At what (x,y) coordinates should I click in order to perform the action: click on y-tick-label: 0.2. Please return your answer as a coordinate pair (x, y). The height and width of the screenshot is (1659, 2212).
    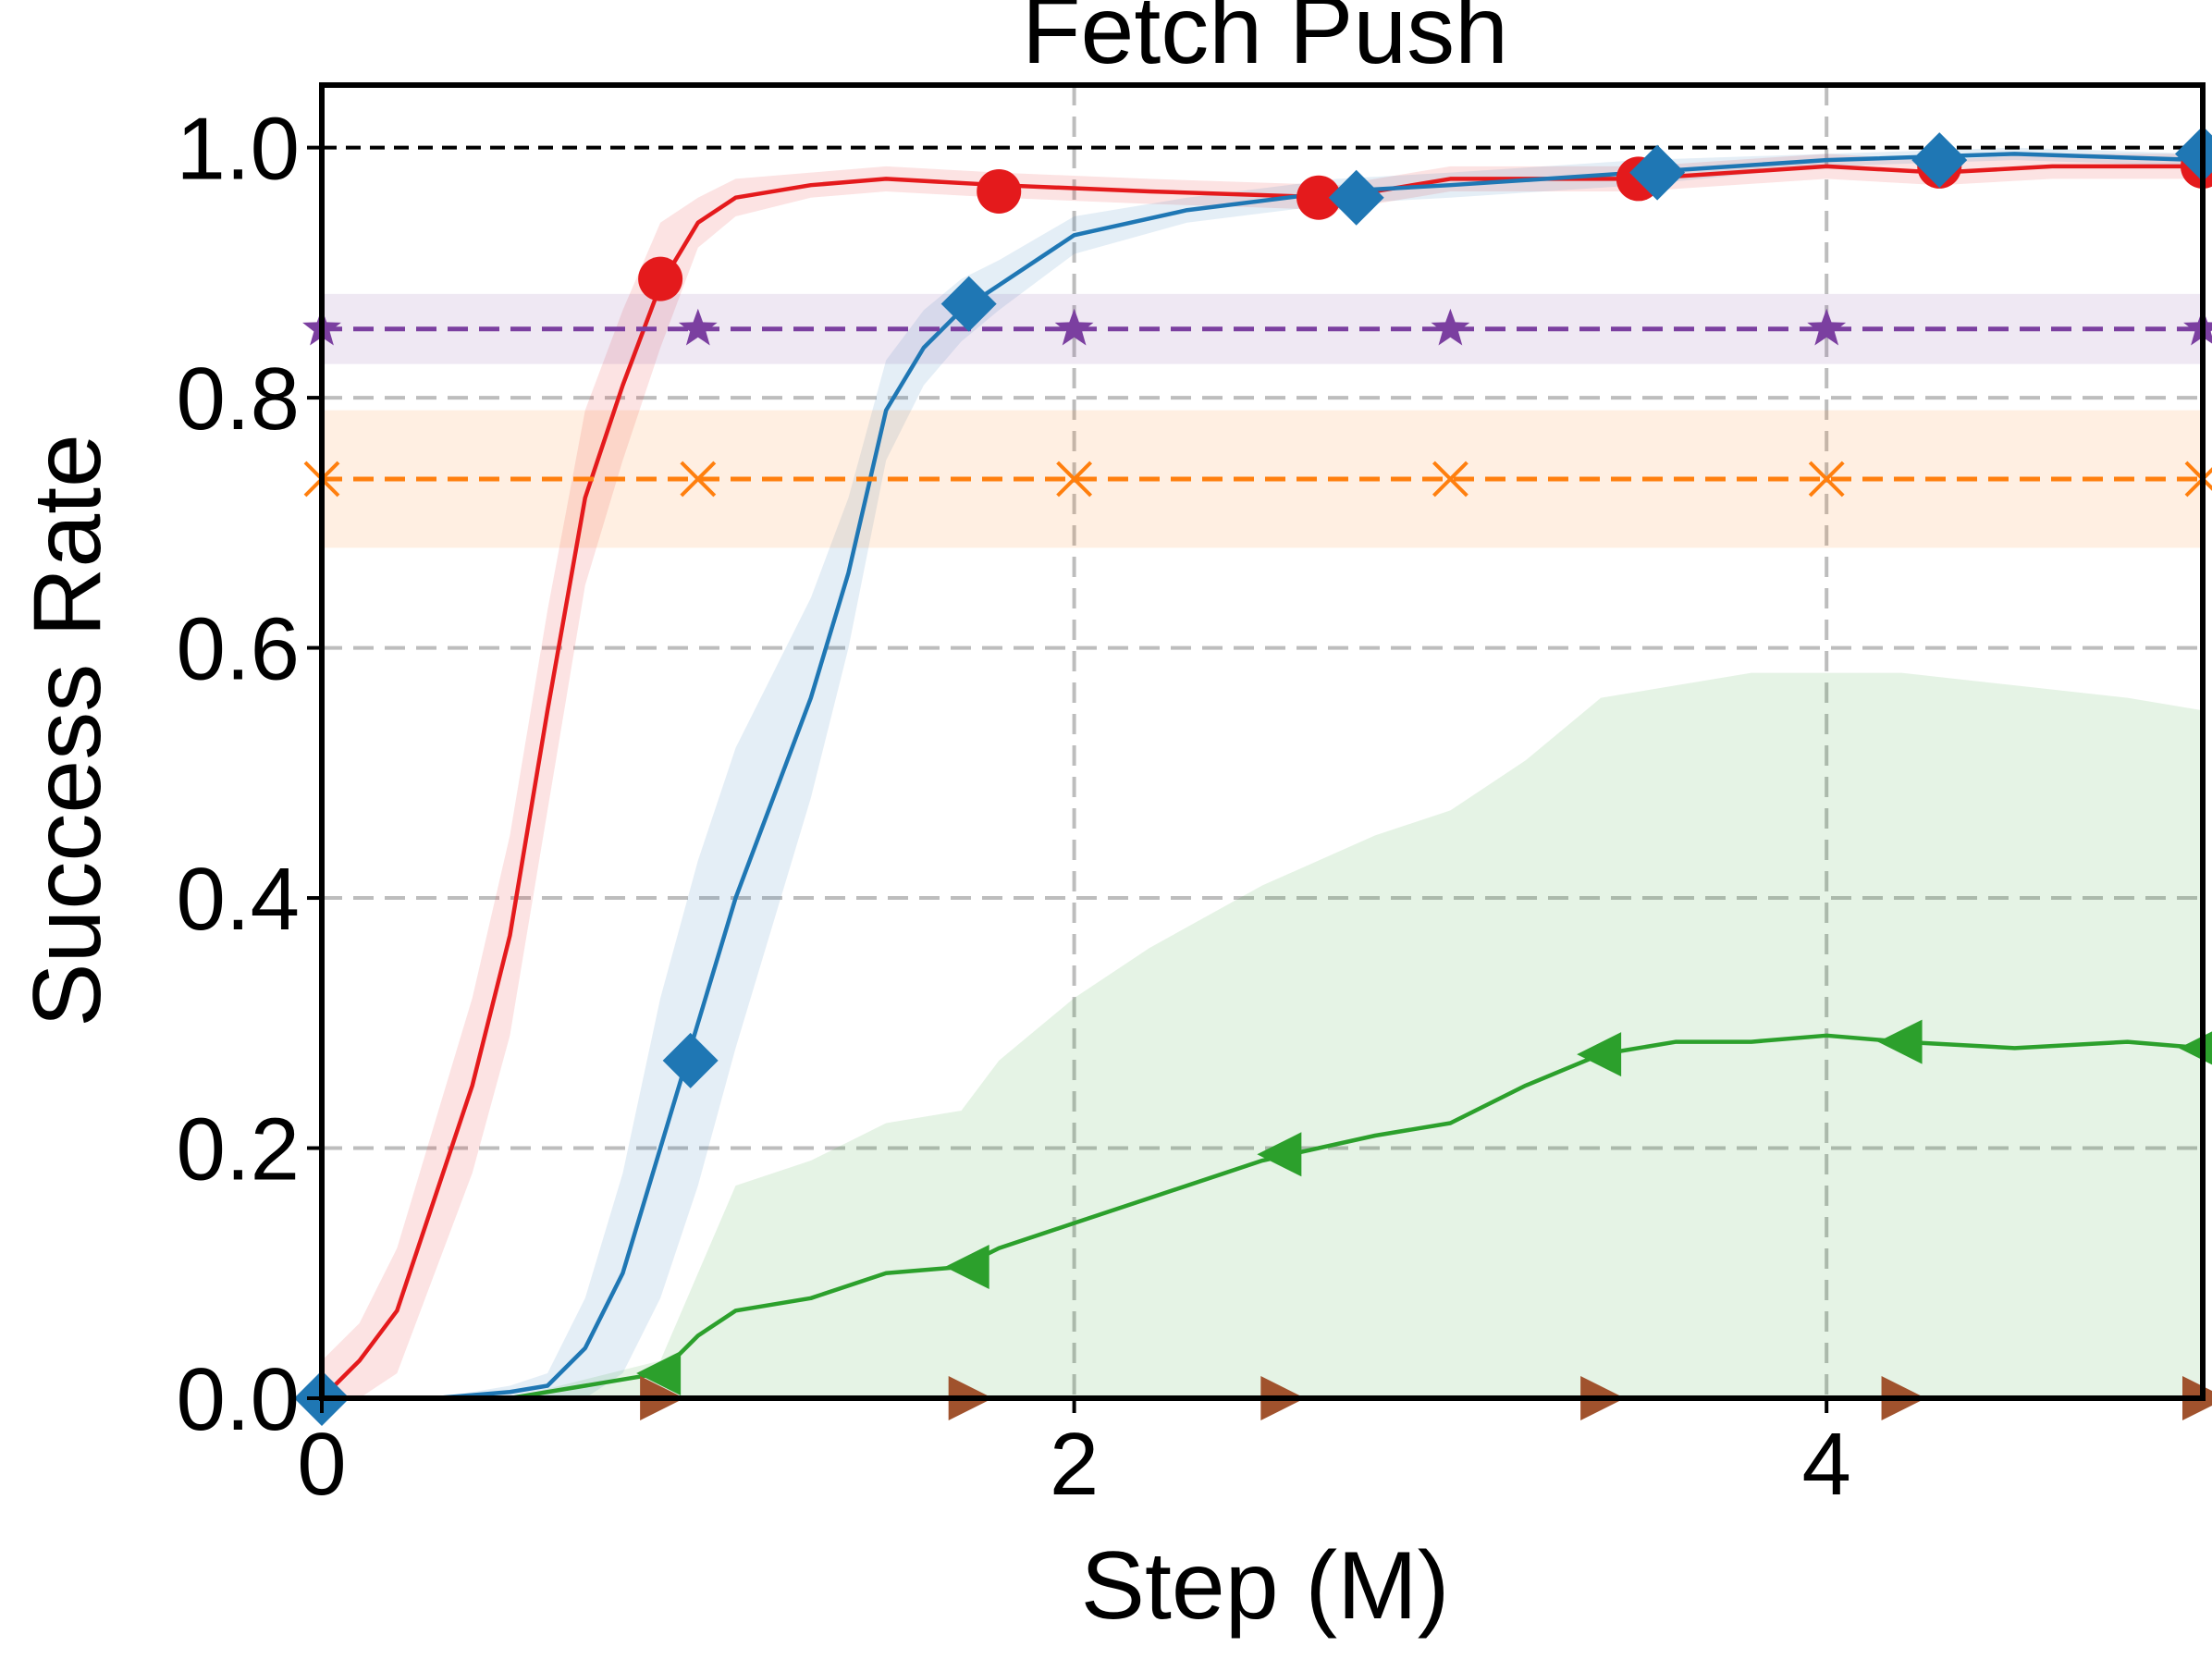
    Looking at the image, I should click on (238, 1150).